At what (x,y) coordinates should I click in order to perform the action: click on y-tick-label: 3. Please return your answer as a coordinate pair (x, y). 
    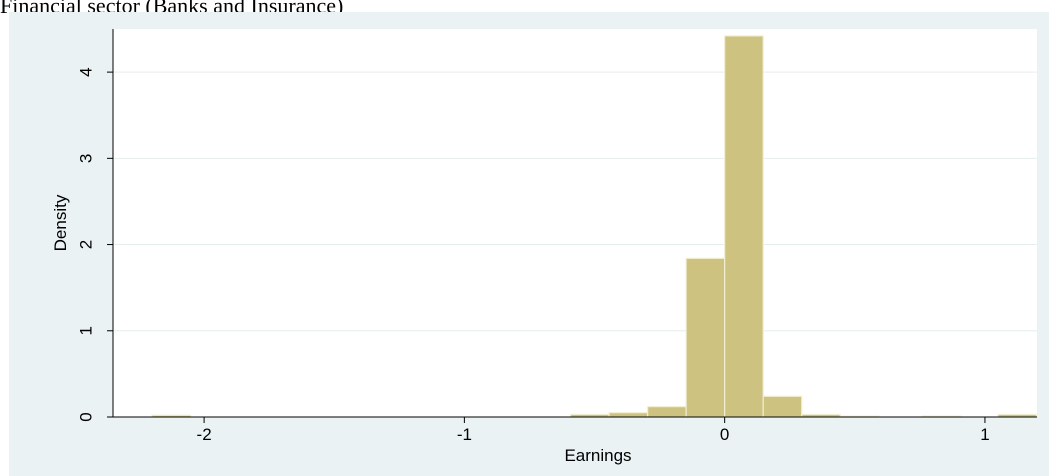
    Looking at the image, I should click on (86, 158).